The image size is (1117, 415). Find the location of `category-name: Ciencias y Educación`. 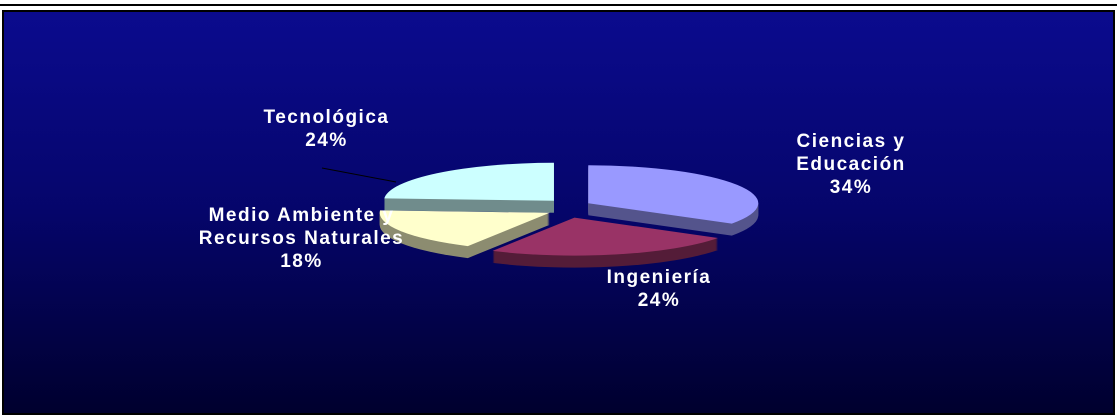

category-name: Ciencias y Educación is located at coordinates (851, 153).